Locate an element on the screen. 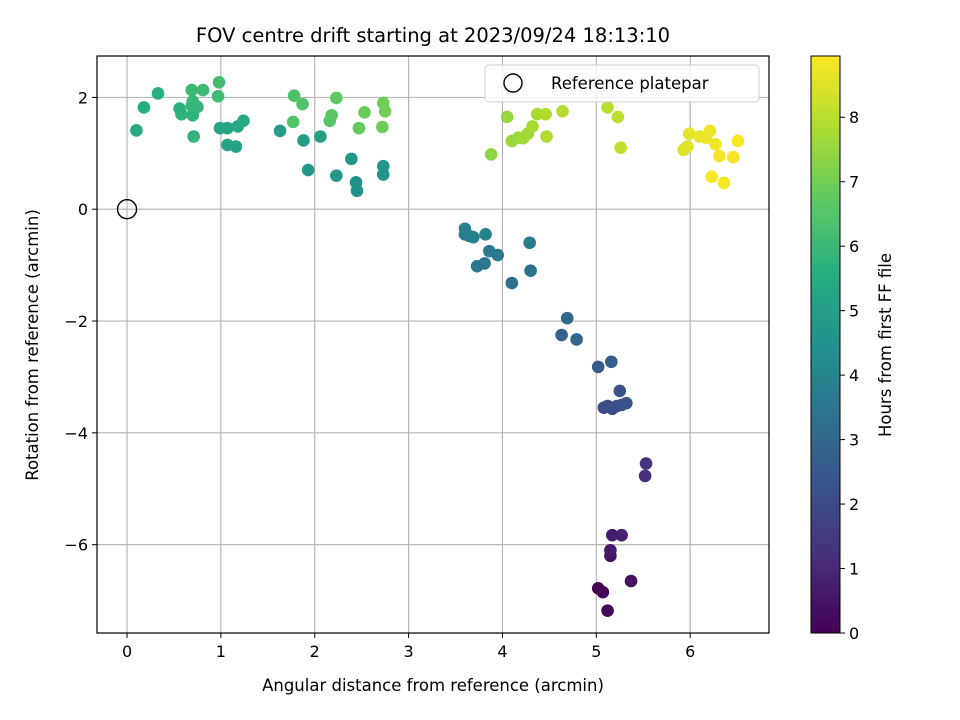  x-tick-label: 6 is located at coordinates (690, 651).